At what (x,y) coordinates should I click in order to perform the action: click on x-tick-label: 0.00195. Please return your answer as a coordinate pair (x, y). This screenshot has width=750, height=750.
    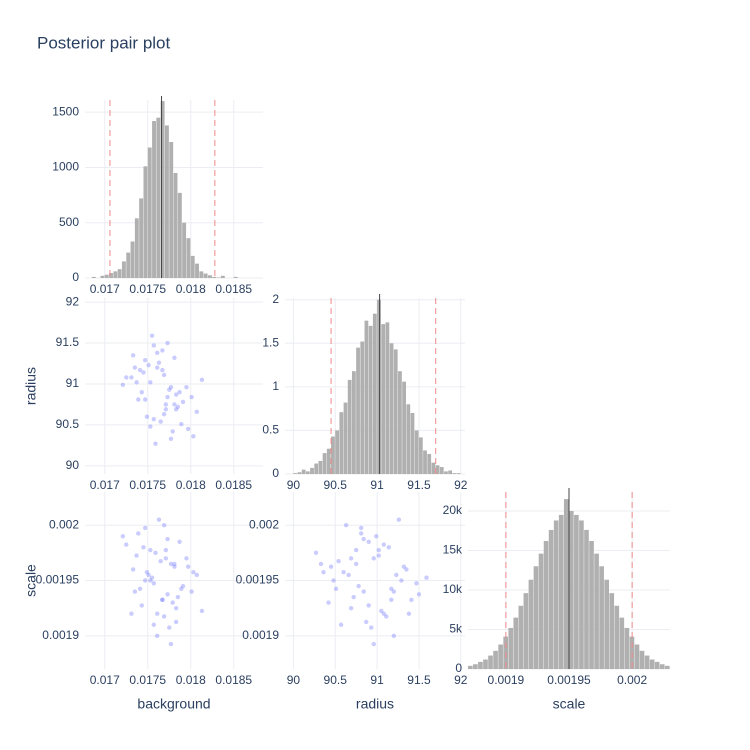
    Looking at the image, I should click on (569, 680).